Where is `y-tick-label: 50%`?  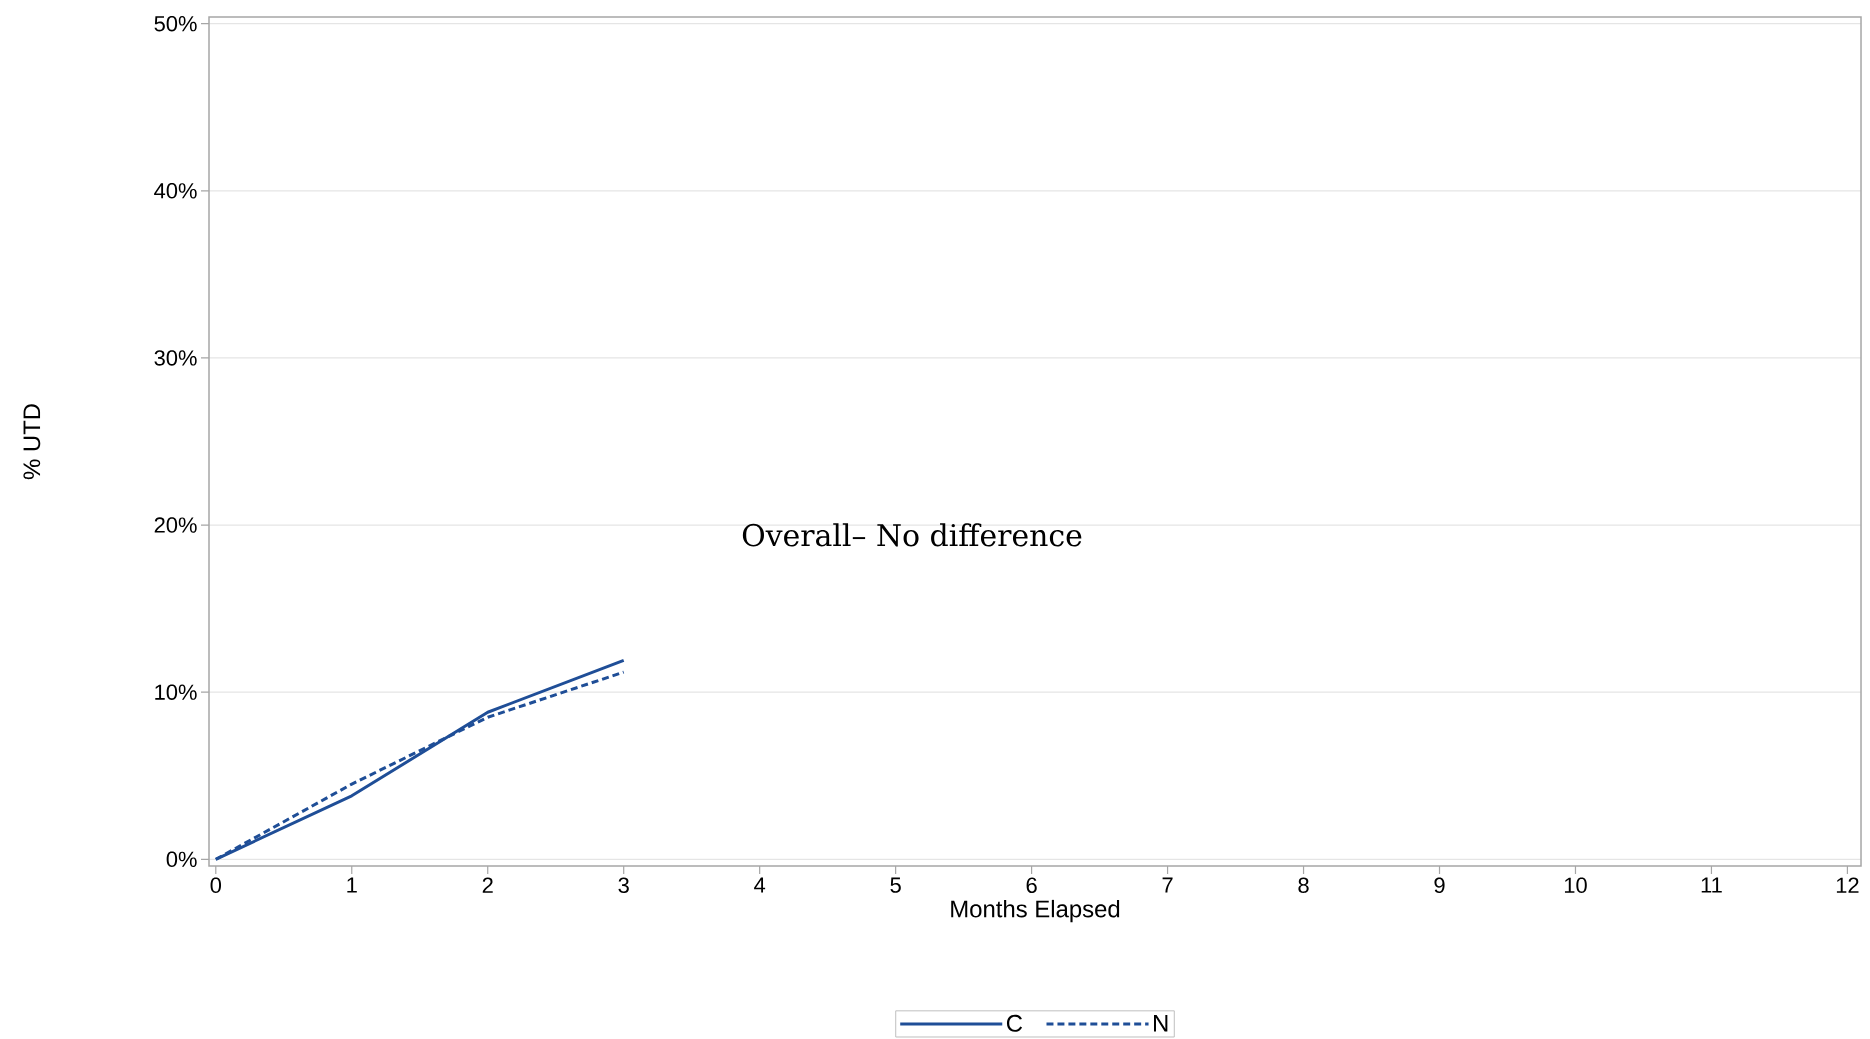
y-tick-label: 50% is located at coordinates (175, 23).